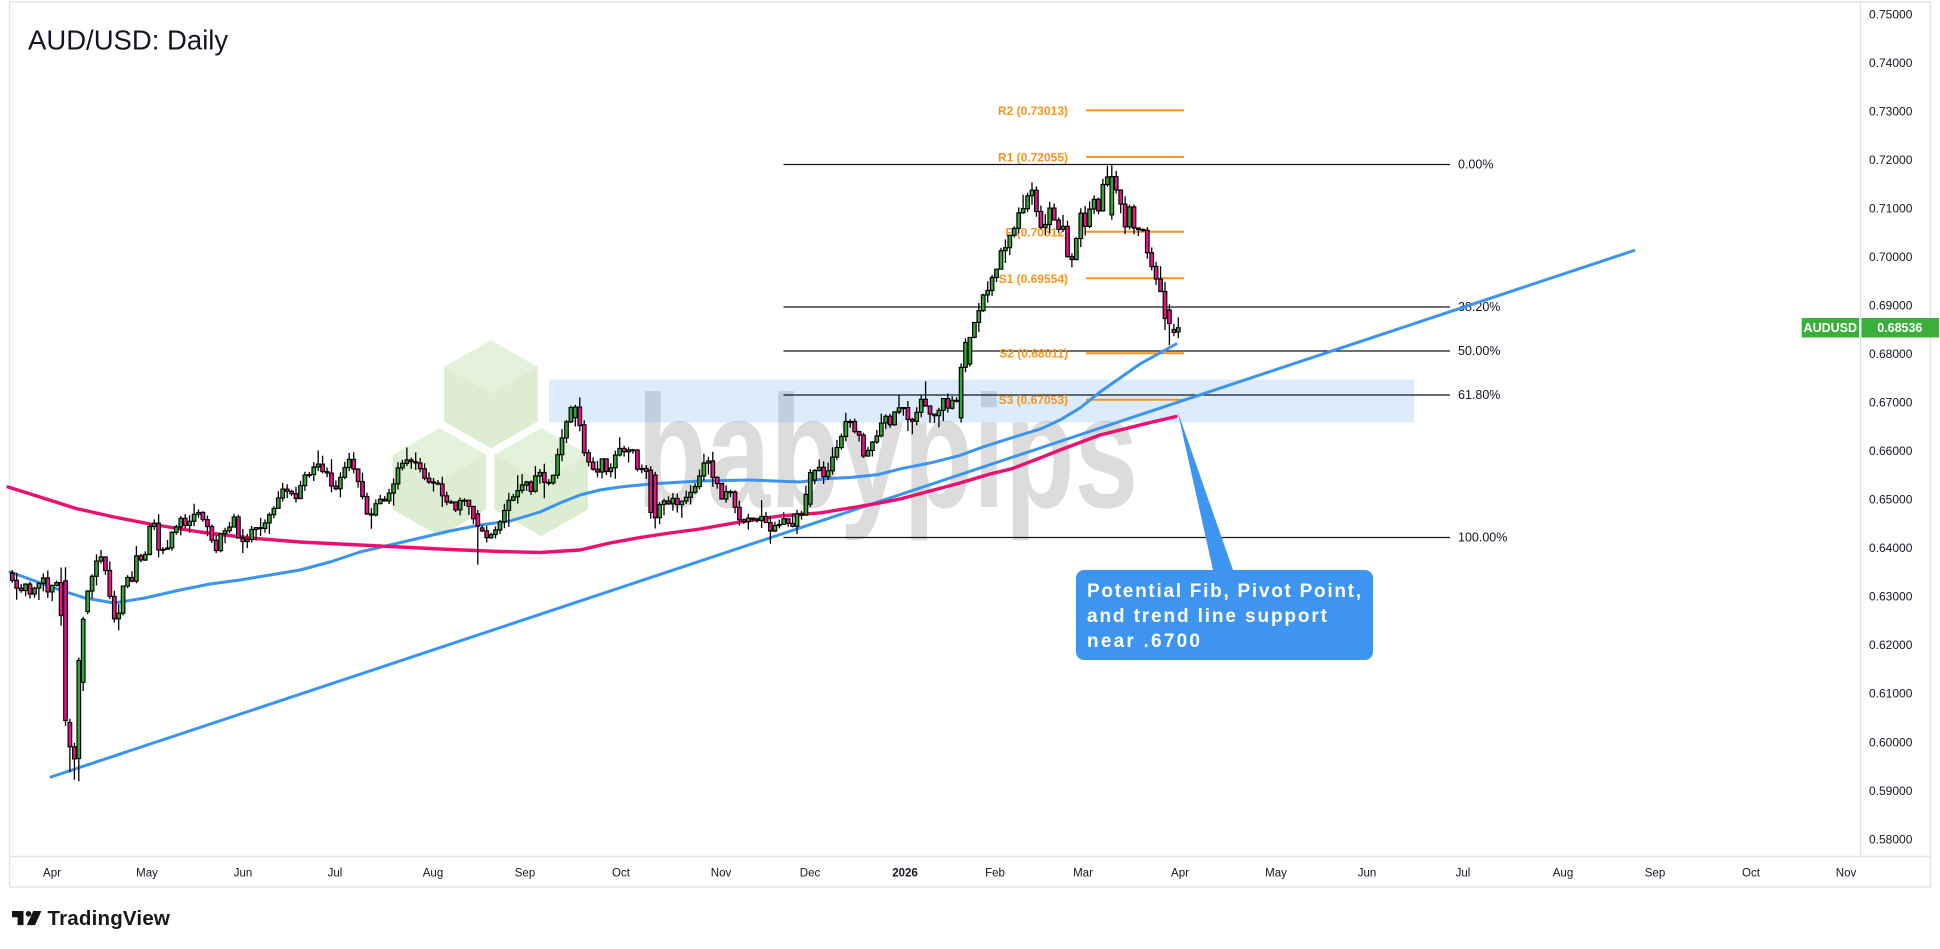 This screenshot has height=949, width=1940. Describe the element at coordinates (1891, 354) in the screenshot. I see `svg-text: 0.68000` at that location.